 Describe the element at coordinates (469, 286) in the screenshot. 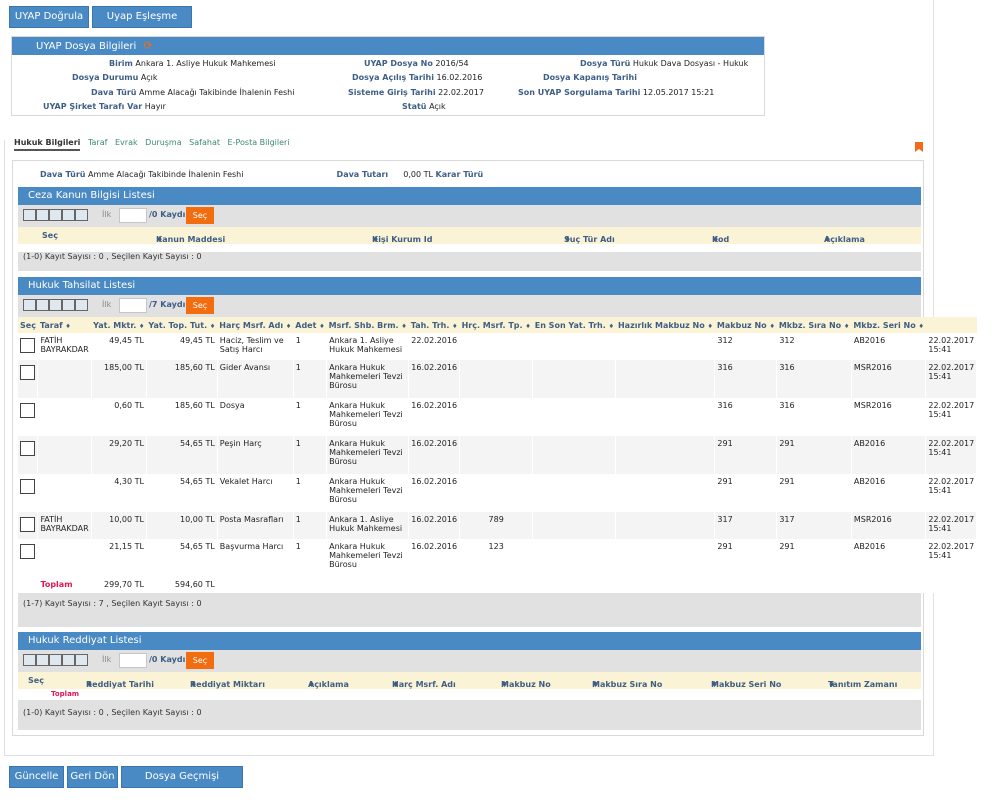

I see `tahsilat-header: Hukuk Tahsilat Listesi` at that location.